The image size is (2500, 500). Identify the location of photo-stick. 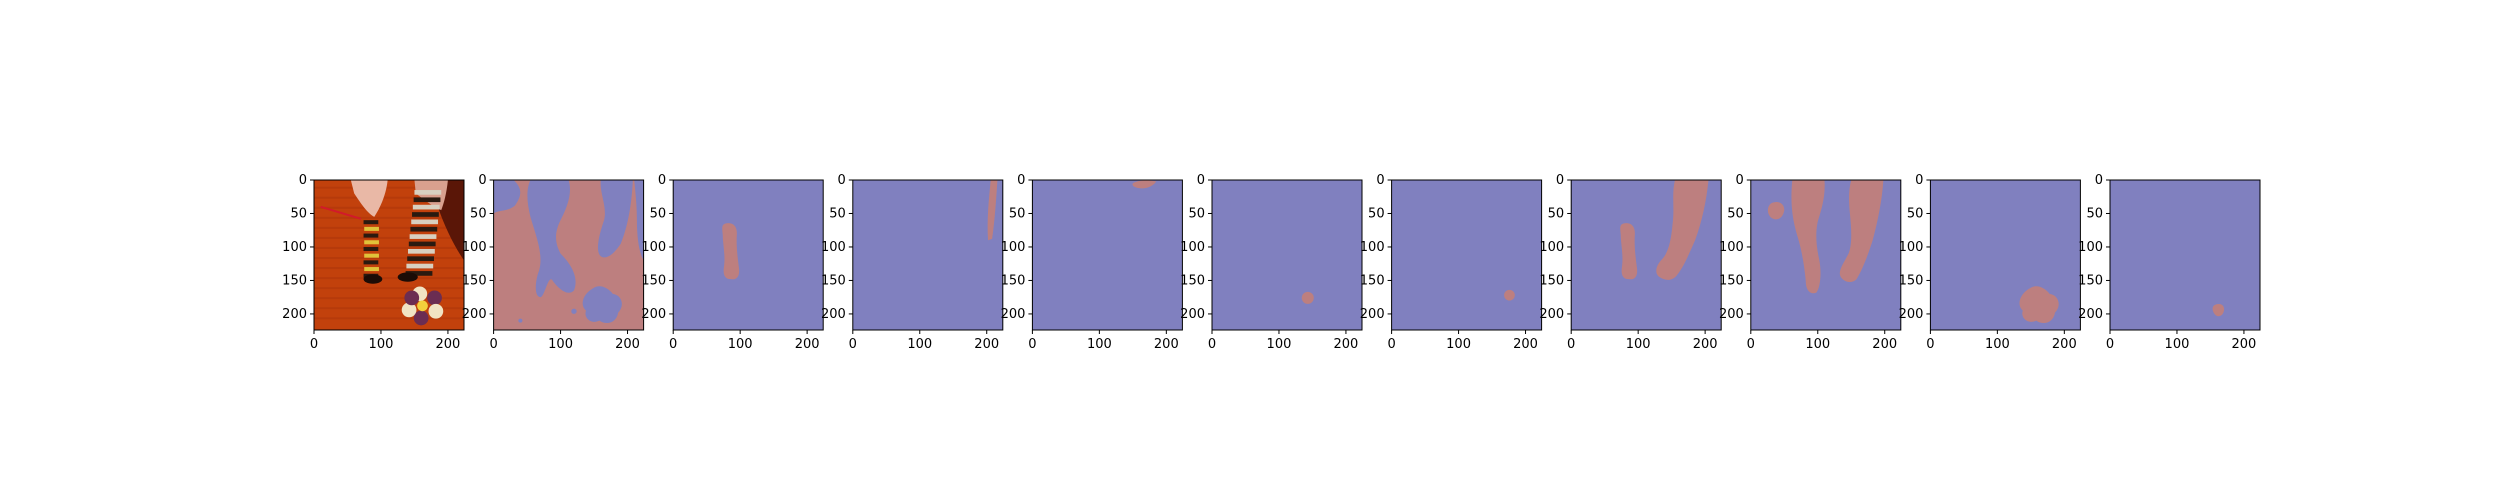
(341, 212).